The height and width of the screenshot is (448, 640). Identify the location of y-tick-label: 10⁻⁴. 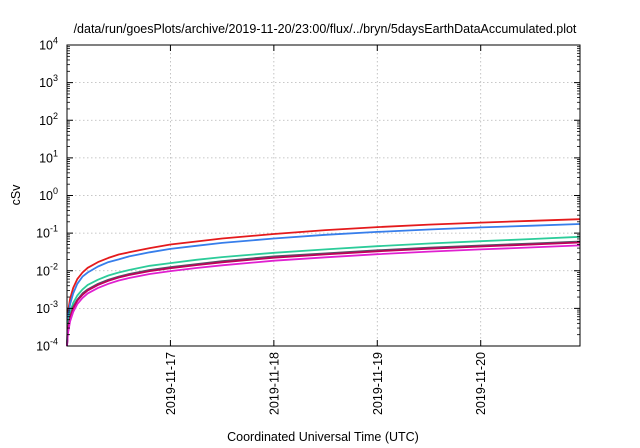
(47, 345).